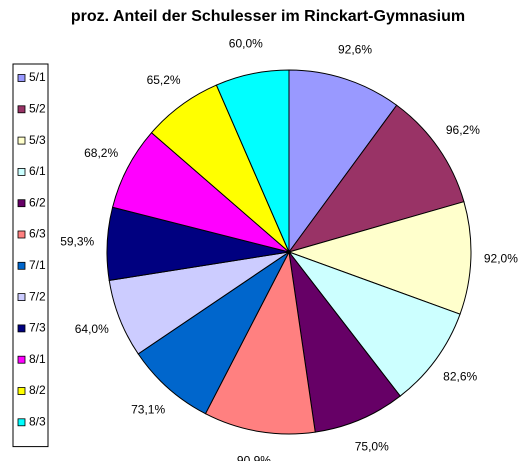 The image size is (529, 466). What do you see at coordinates (37, 234) in the screenshot?
I see `legend-label: 6/3` at bounding box center [37, 234].